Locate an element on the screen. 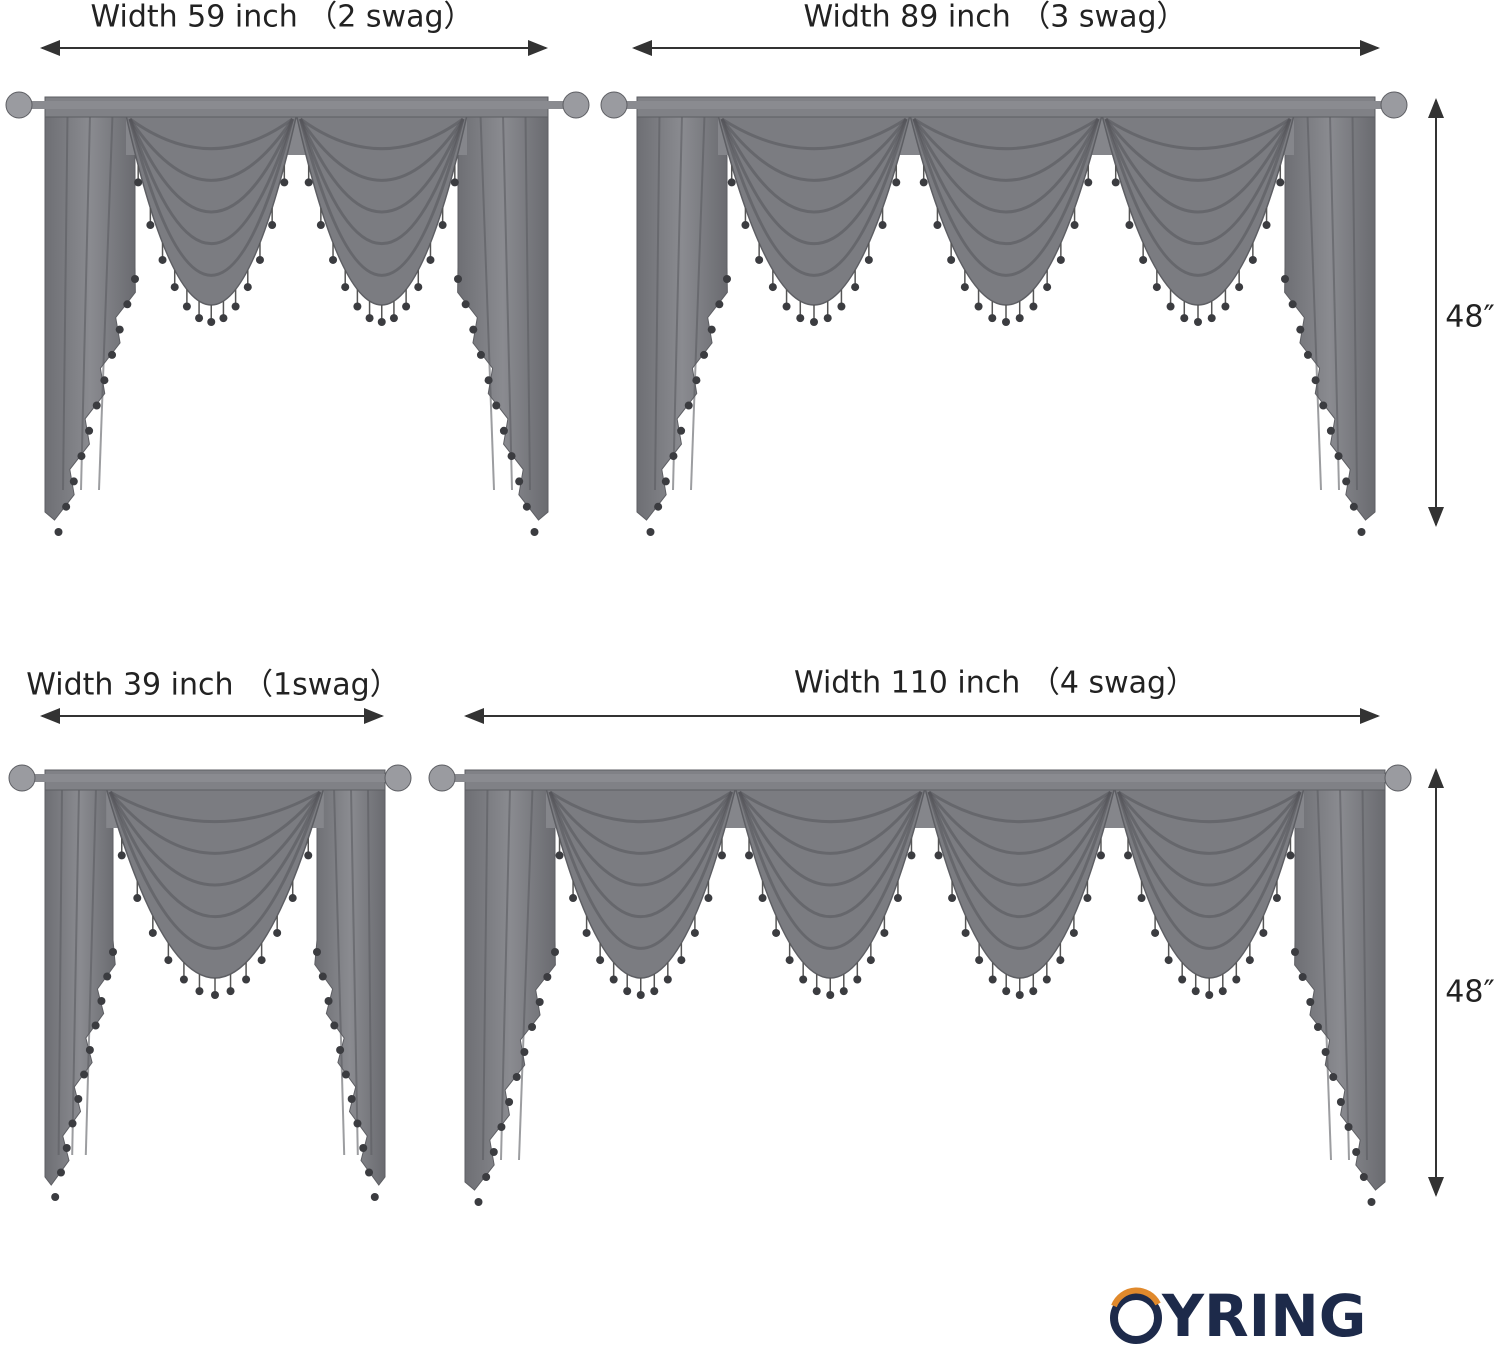 The height and width of the screenshot is (1356, 1500). width-label: Width 89 inch （3 swag） is located at coordinates (994, 17).